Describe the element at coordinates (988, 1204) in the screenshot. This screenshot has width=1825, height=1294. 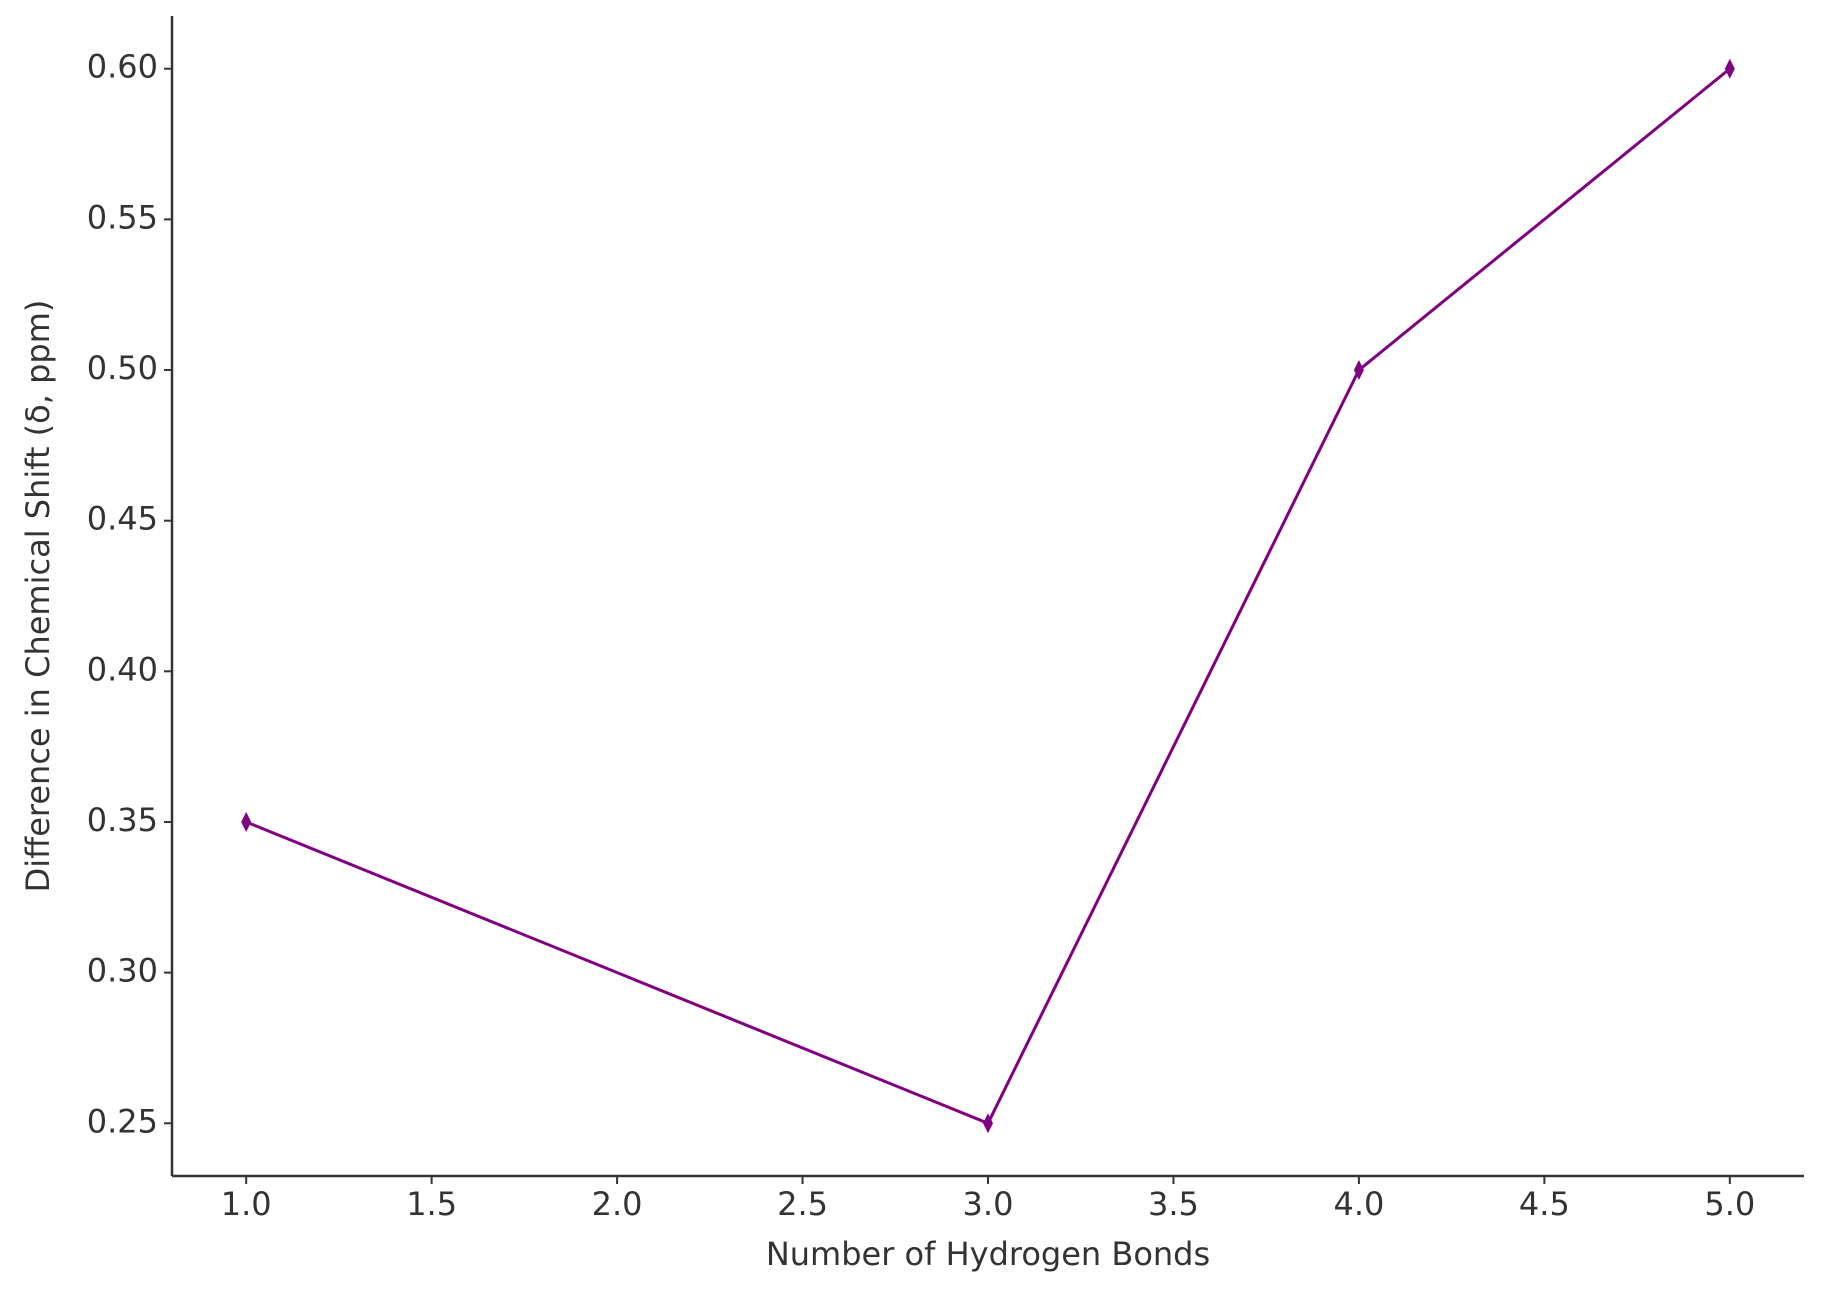
I see `x-tick-label: 3.0` at that location.